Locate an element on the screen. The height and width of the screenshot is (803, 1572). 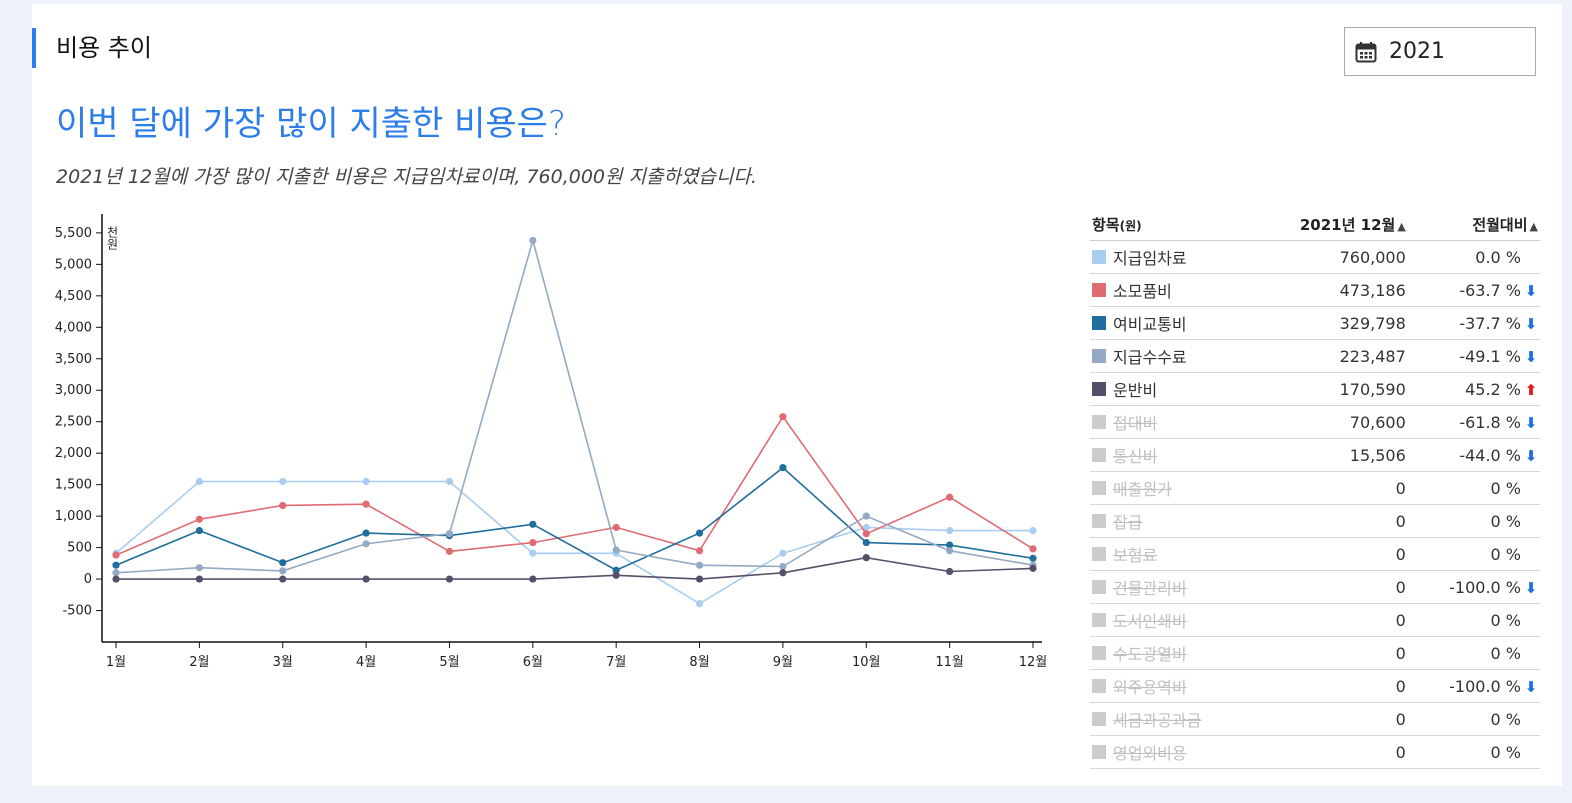
row-name-cell: 접대비 is located at coordinates (1171, 422).